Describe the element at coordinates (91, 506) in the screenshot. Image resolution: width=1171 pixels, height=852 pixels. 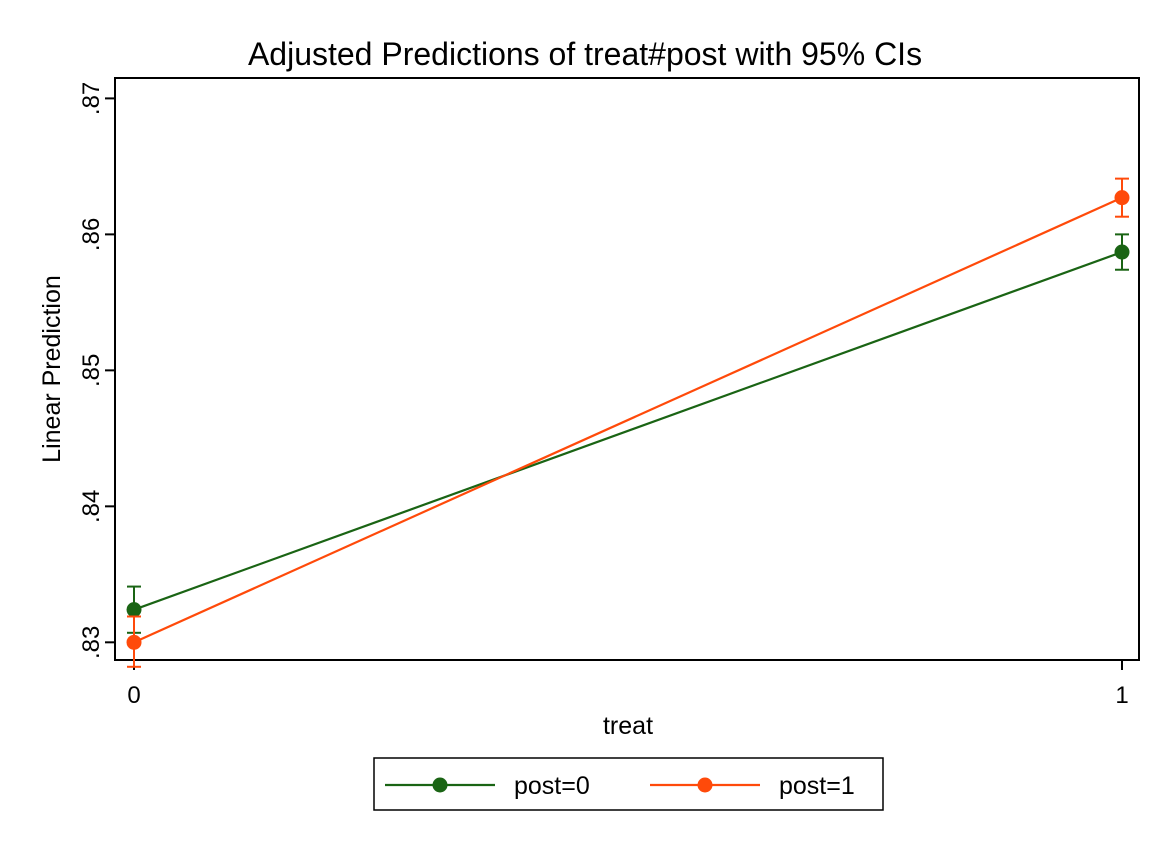
I see `y-tick-label: .84` at that location.